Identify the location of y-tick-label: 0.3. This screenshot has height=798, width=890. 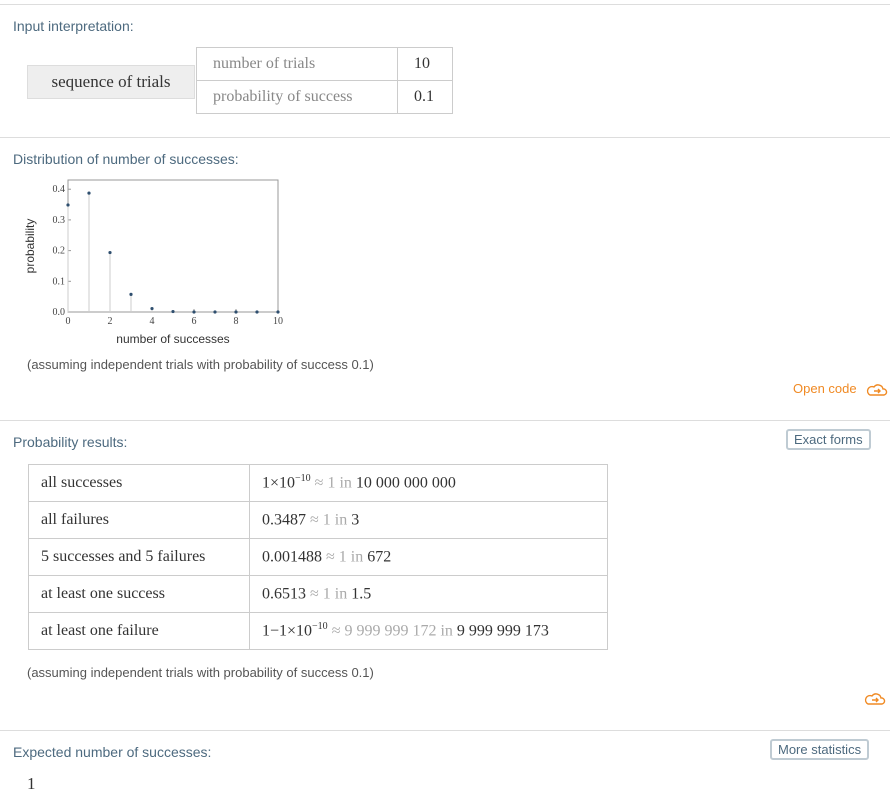
(59, 220).